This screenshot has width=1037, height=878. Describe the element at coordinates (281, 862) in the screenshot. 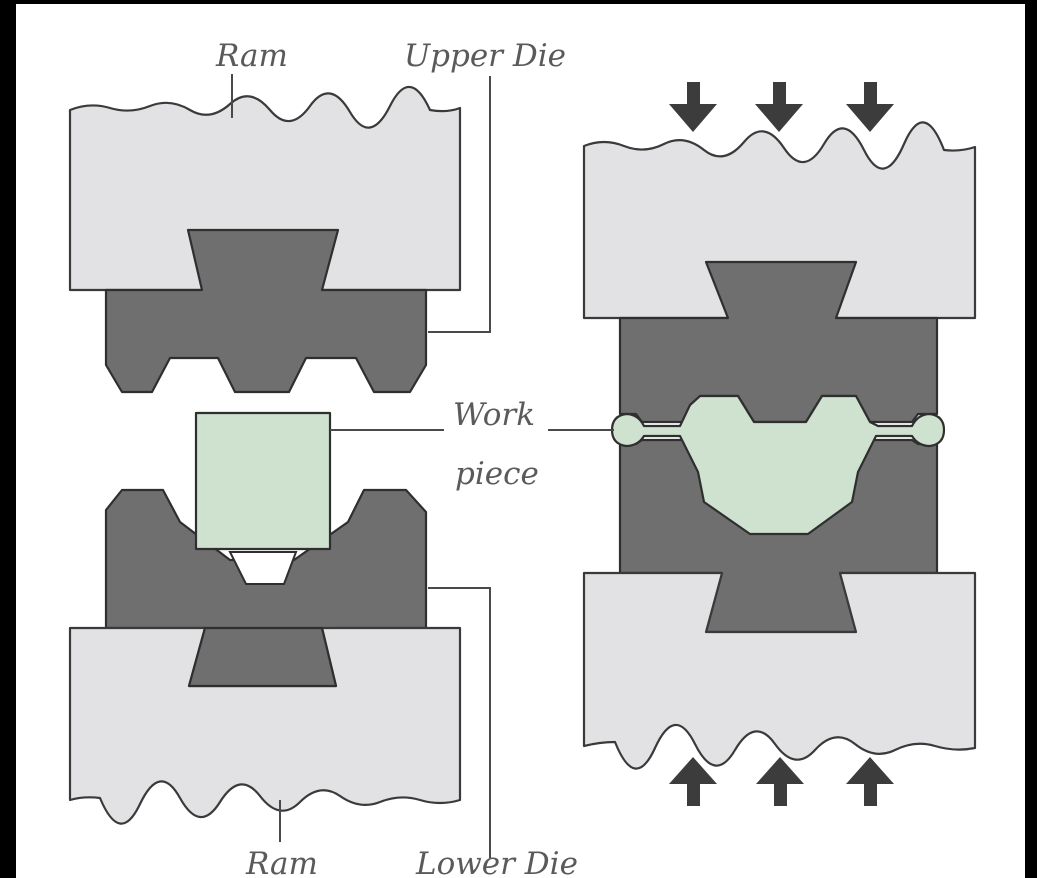

I see `label-ram-bottom: Ram` at that location.